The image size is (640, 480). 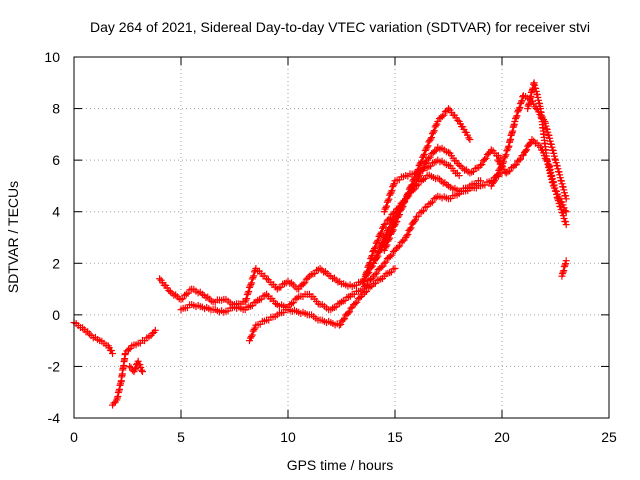 I want to click on y-tick-label: 2, so click(x=56, y=263).